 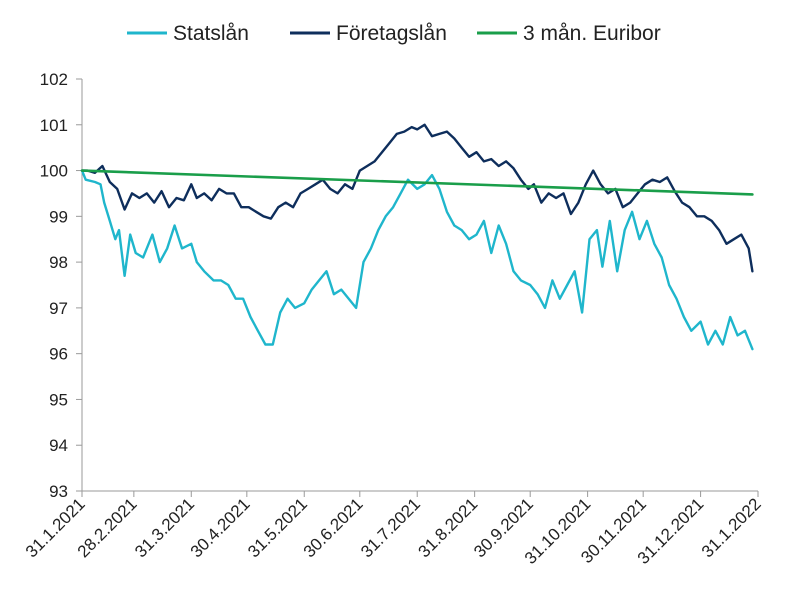 What do you see at coordinates (54, 171) in the screenshot?
I see `y-tick-label: 100` at bounding box center [54, 171].